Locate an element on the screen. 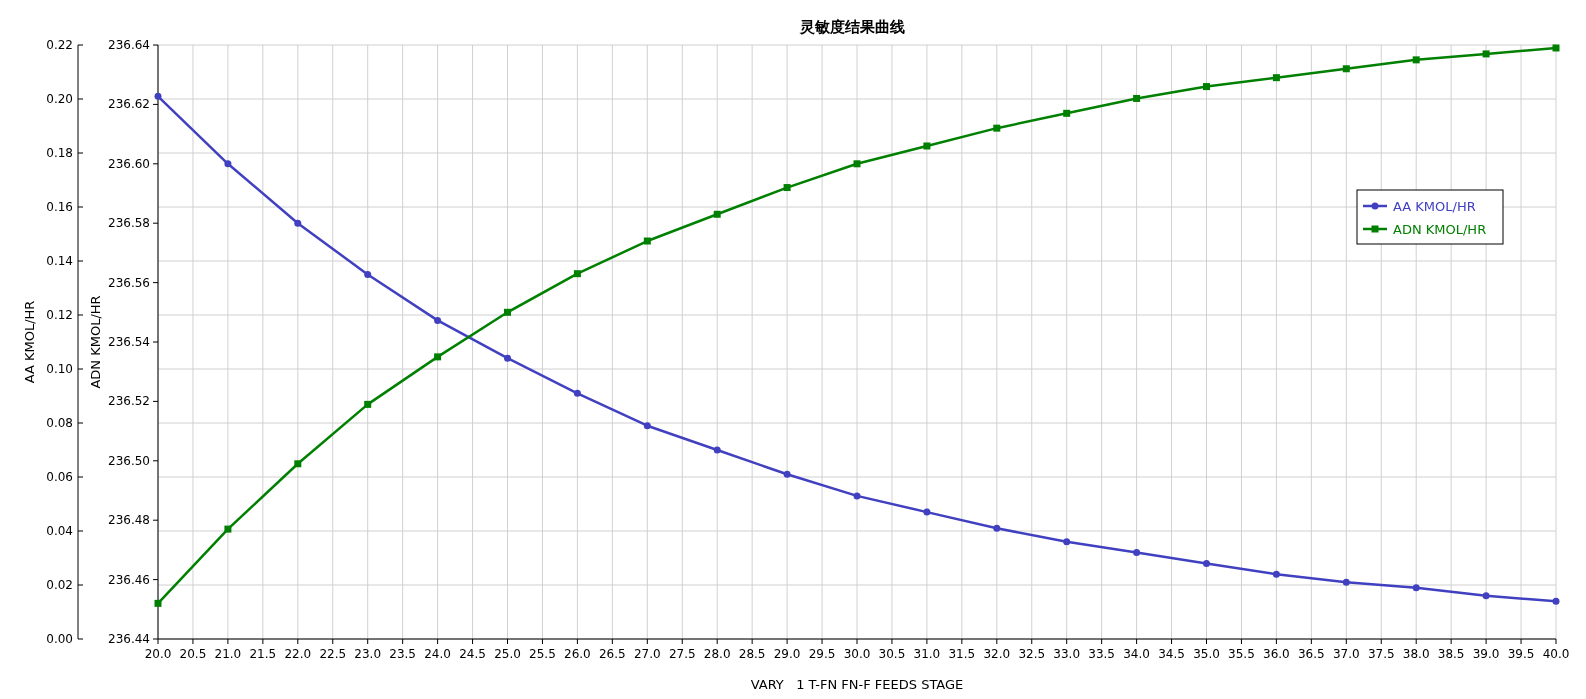 The image size is (1586, 699). x-tick-label: 20.5 is located at coordinates (193, 654).